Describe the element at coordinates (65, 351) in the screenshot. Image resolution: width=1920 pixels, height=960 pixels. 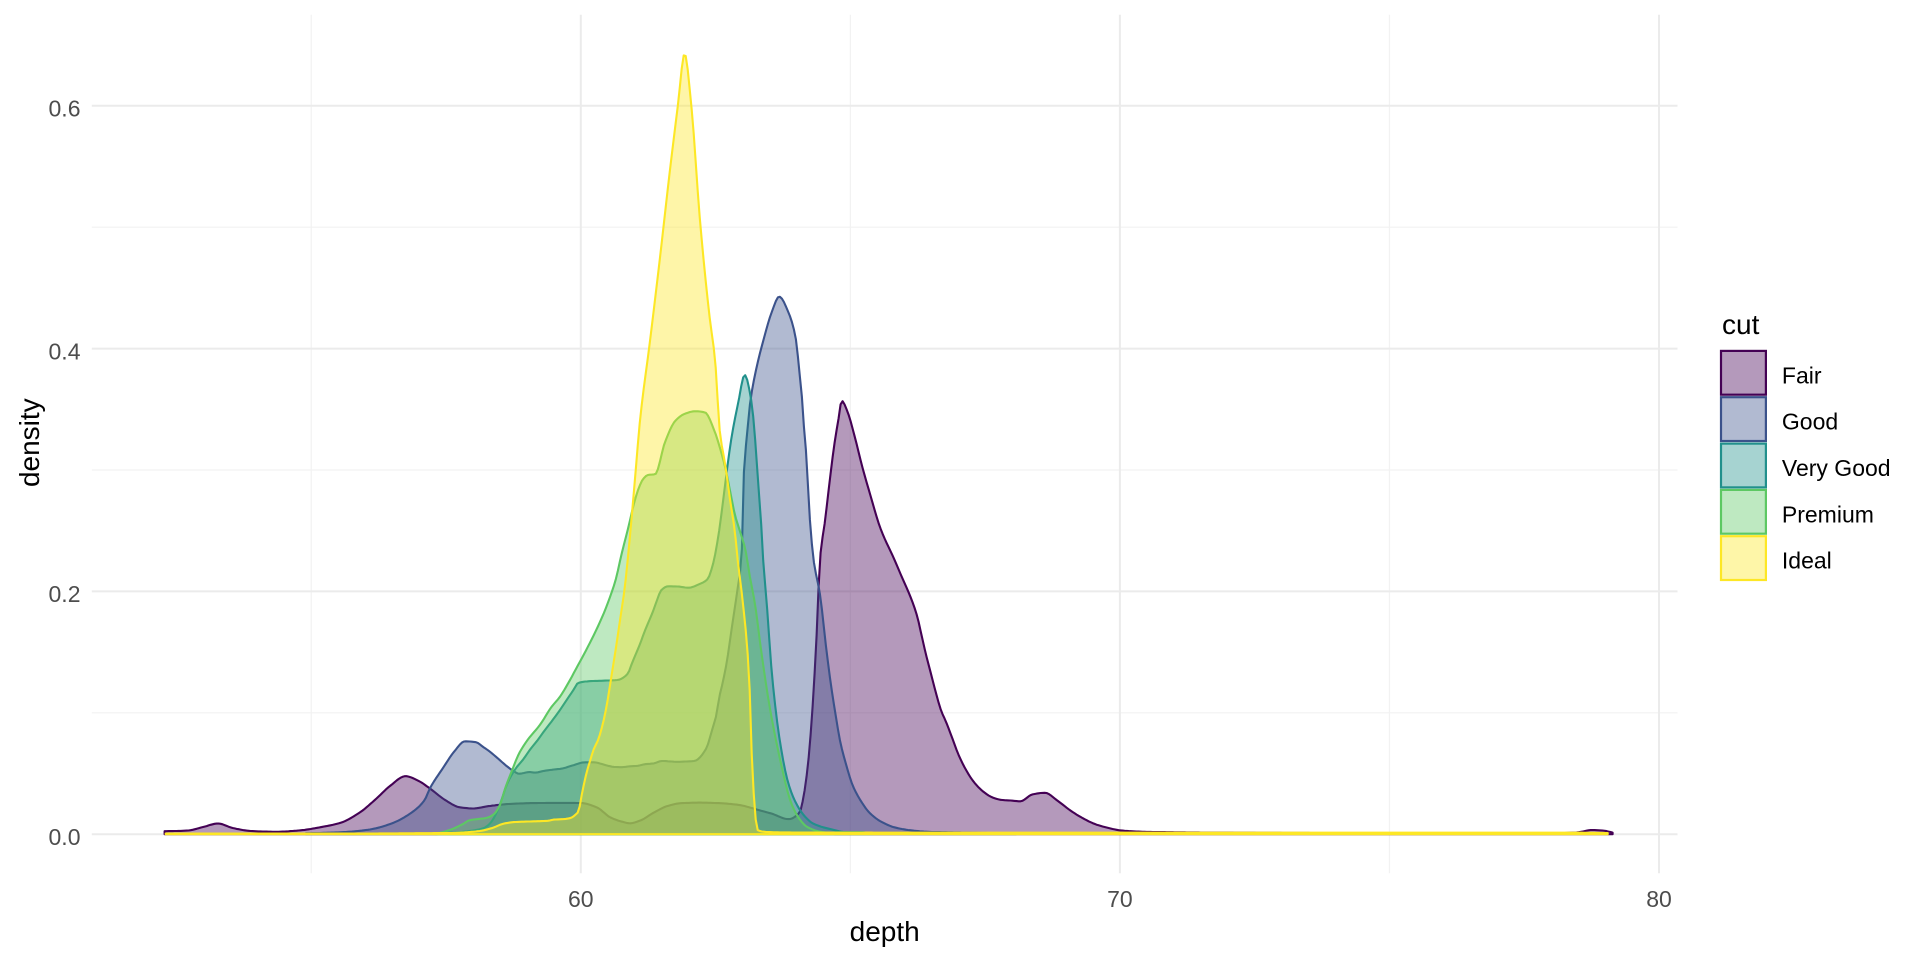
I see `svg-text: 0.4` at that location.